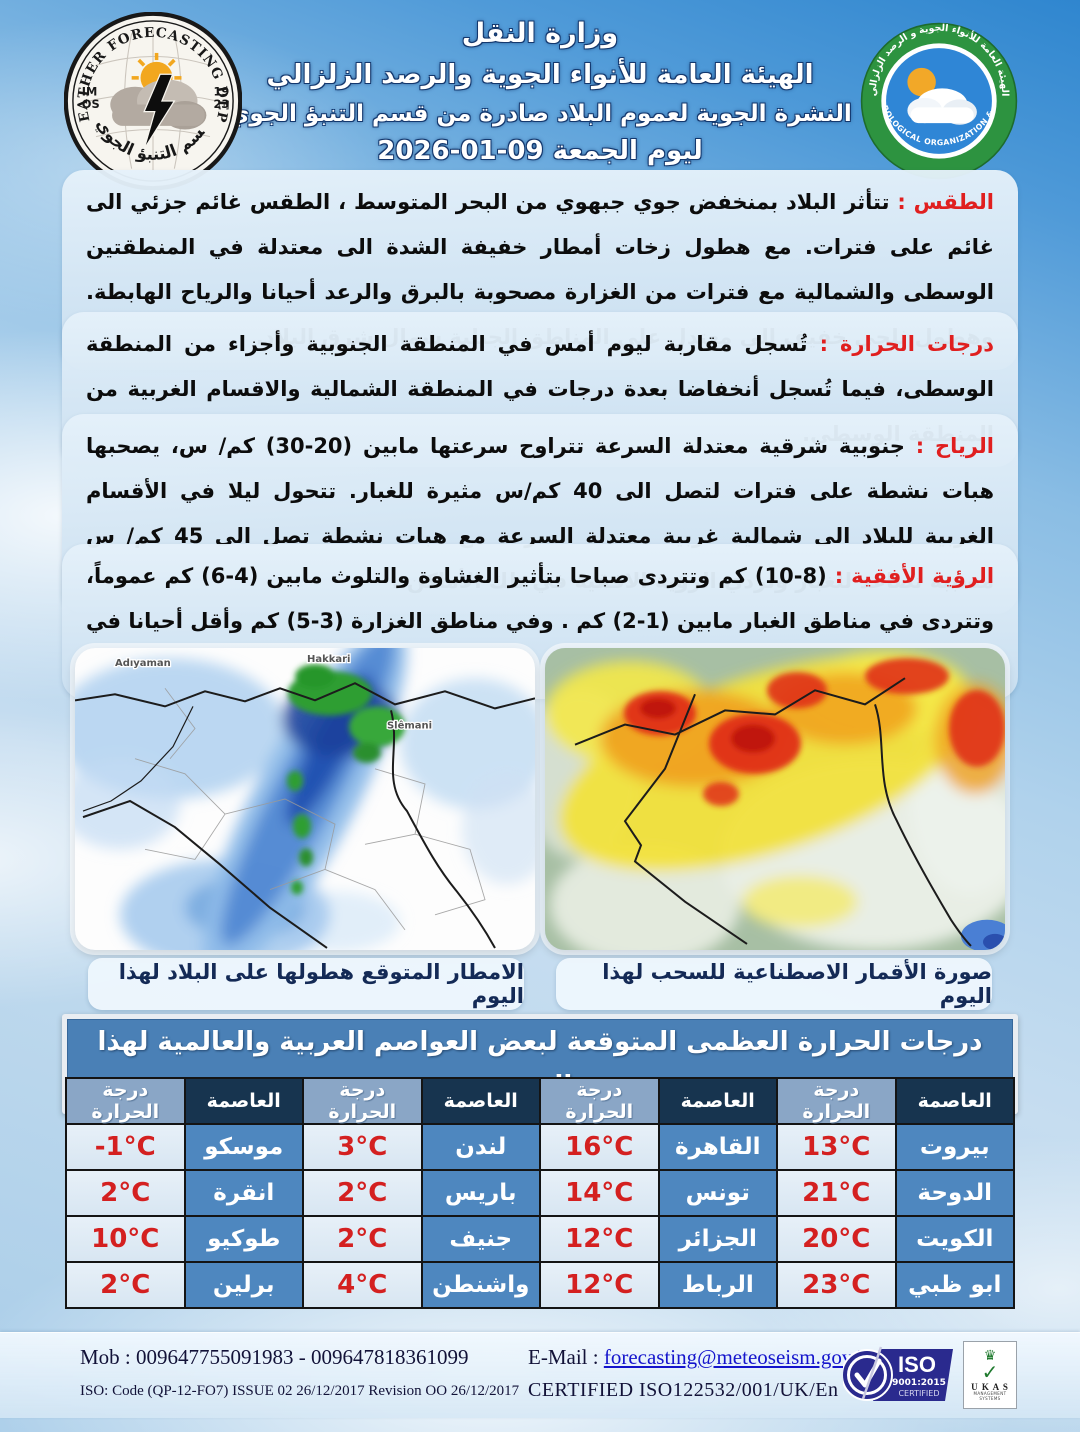 The width and height of the screenshot is (1080, 1432). Describe the element at coordinates (836, 1285) in the screenshot. I see `temp-cell: 23°C` at that location.